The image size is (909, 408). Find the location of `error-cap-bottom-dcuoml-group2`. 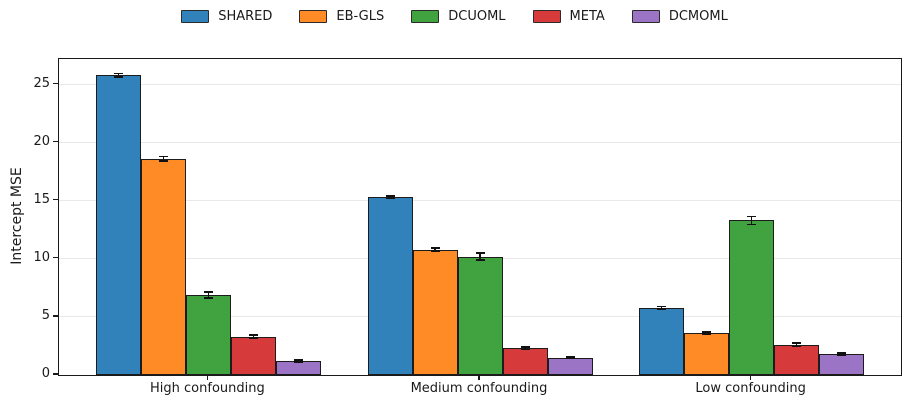

error-cap-bottom-dcuoml-group2 is located at coordinates (480, 260).